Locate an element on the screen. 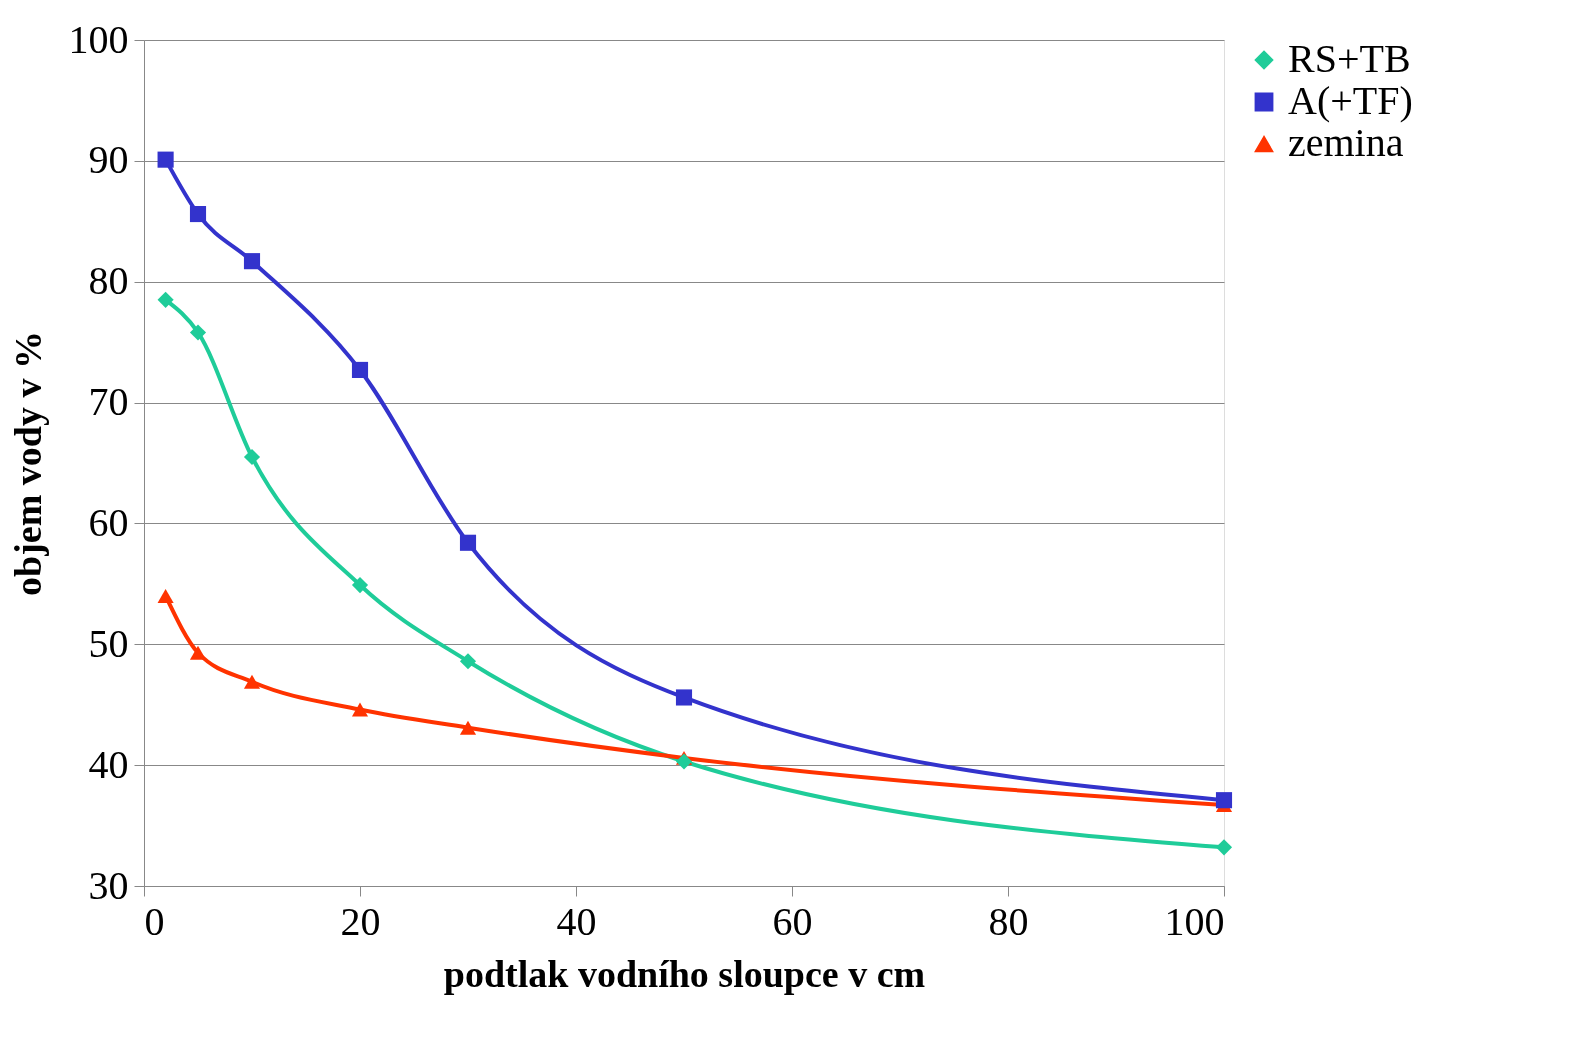 This screenshot has width=1579, height=1043. y-tick-label: 70 is located at coordinates (108, 402).